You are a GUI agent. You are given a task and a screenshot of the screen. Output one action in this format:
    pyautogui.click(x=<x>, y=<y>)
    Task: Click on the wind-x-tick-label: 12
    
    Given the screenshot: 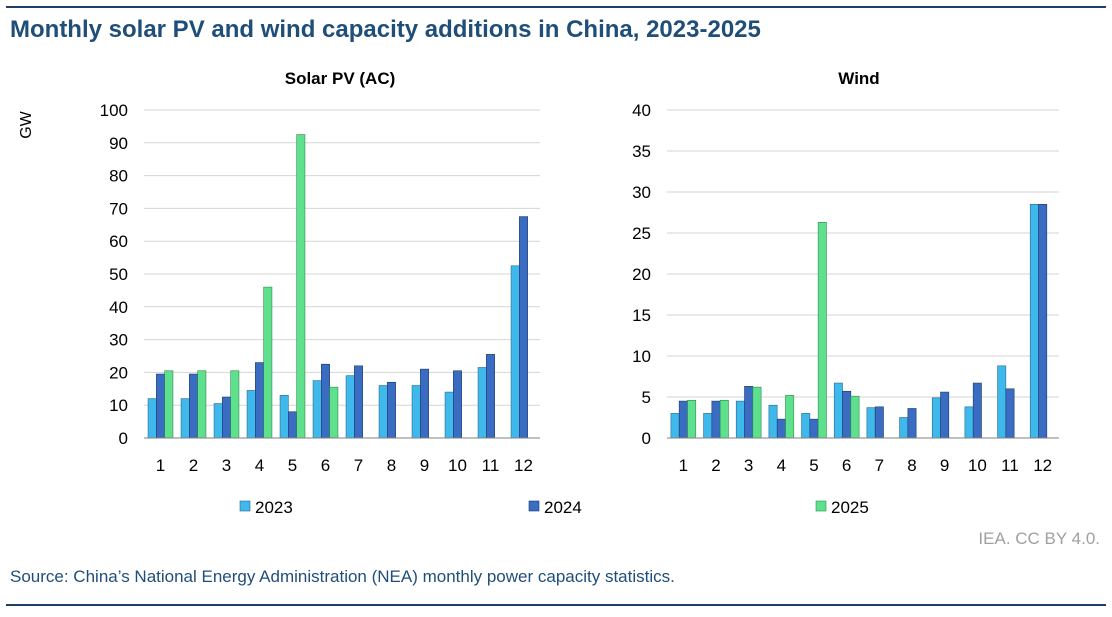 What is the action you would take?
    pyautogui.click(x=1042, y=465)
    